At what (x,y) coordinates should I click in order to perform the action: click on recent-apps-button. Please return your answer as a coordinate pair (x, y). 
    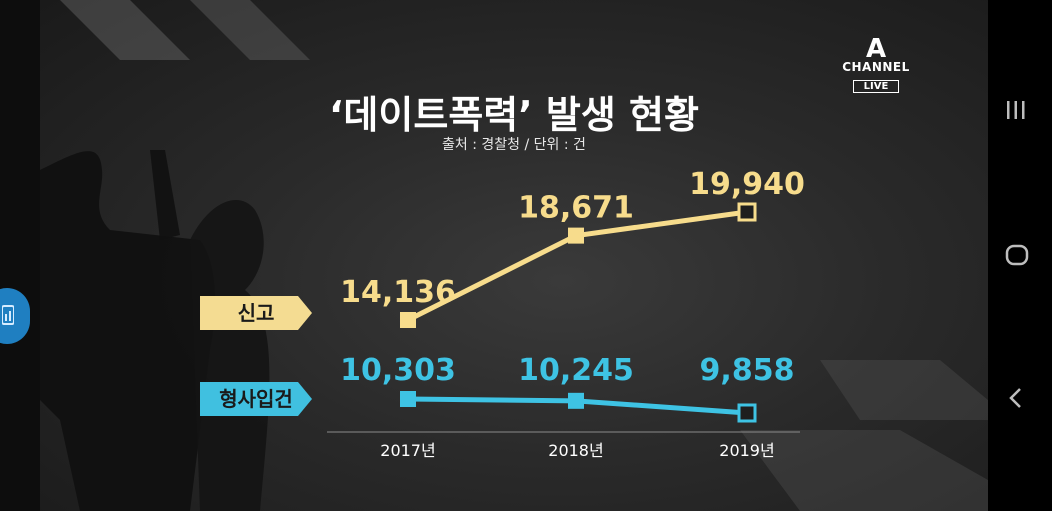
    Looking at the image, I should click on (1016, 112).